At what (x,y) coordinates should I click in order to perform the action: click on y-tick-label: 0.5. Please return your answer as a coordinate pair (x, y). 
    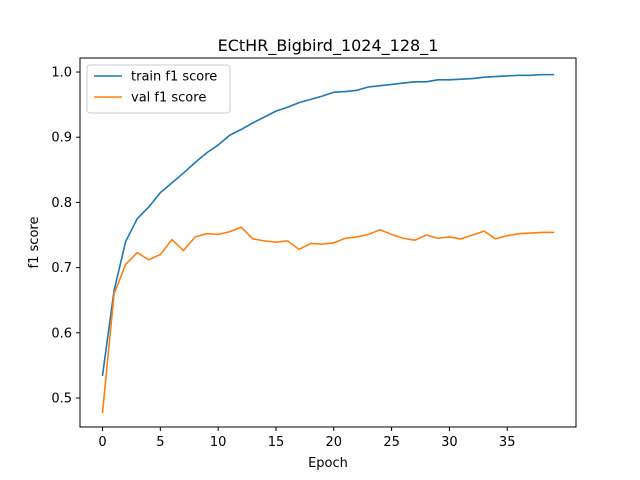
    Looking at the image, I should click on (61, 398).